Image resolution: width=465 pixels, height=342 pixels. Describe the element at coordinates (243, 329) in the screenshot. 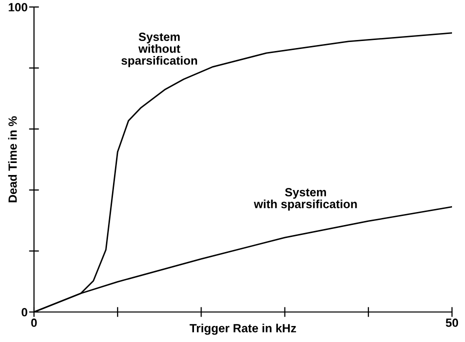

I see `x-axis-title: Trigger Rate in kHz` at that location.